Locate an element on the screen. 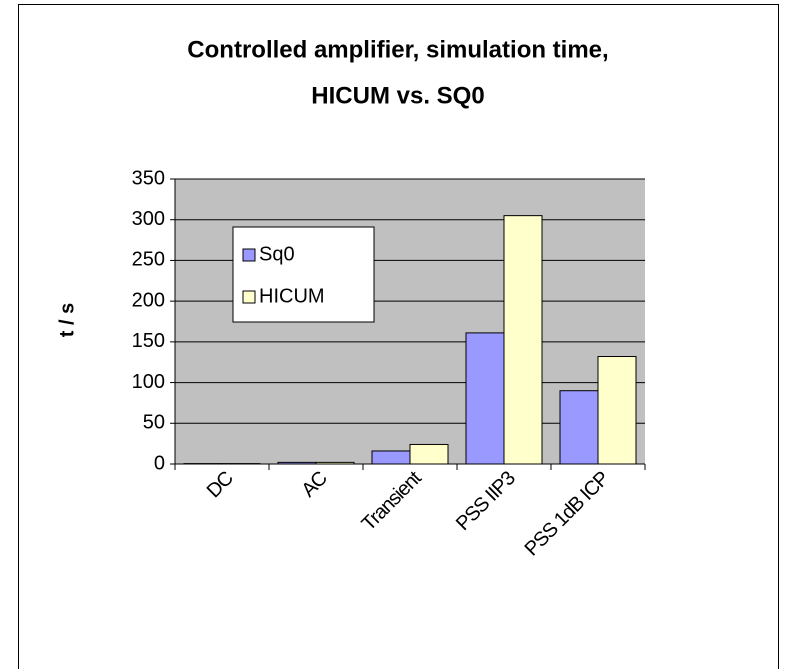 The height and width of the screenshot is (669, 796). y-tick-label: 250 is located at coordinates (148, 260).